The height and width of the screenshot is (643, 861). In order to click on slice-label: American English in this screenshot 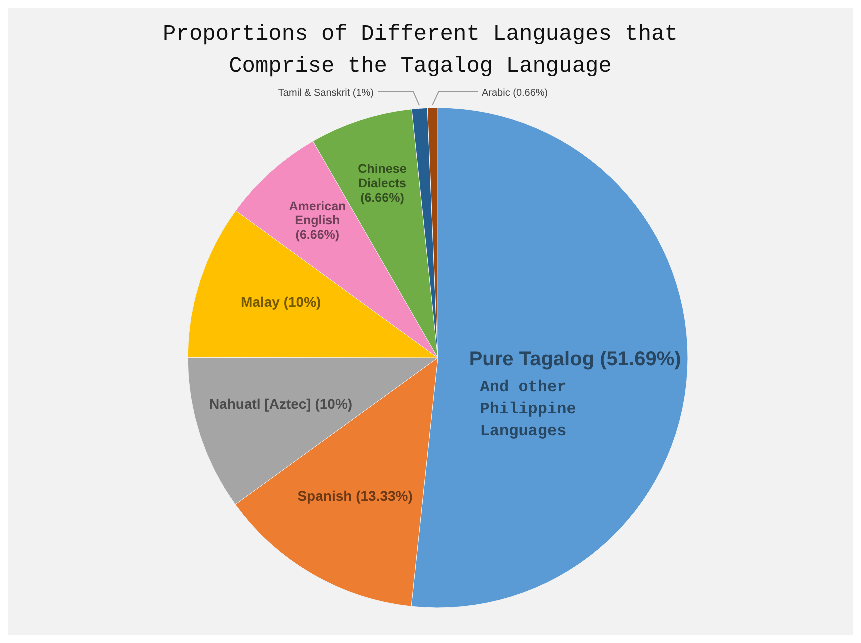, I will do `click(317, 213)`.